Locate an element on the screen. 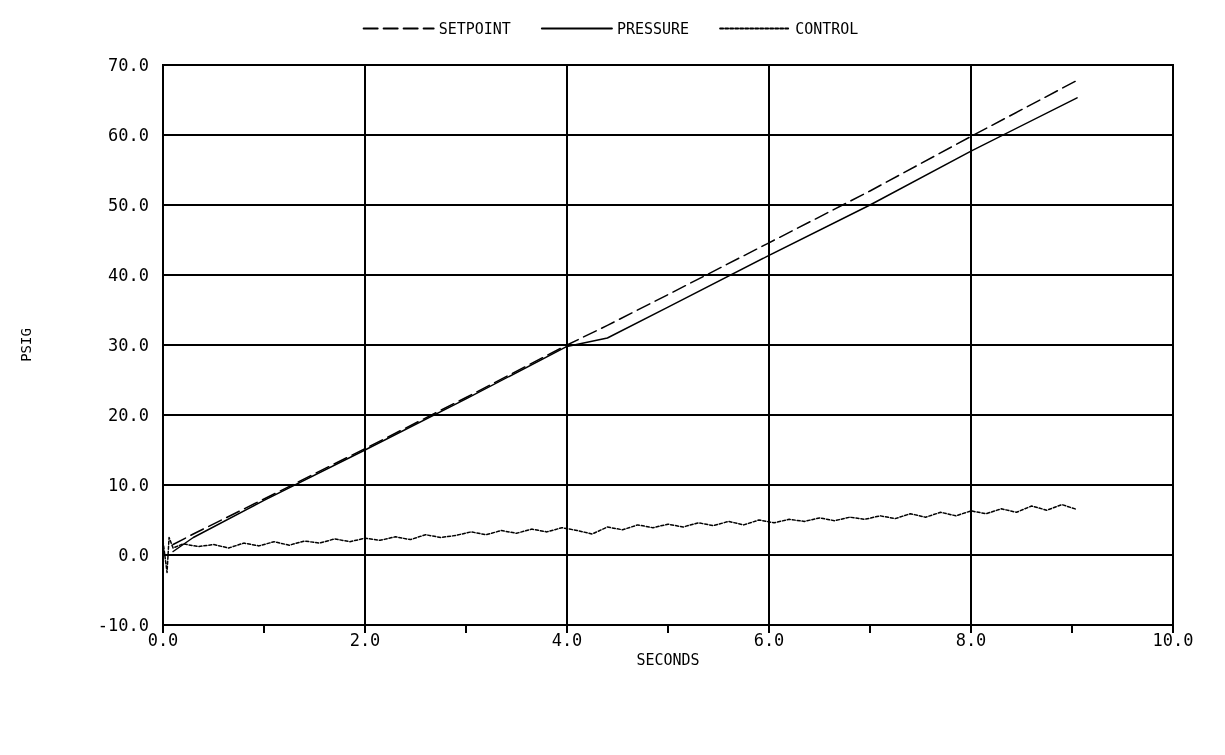 This screenshot has height=755, width=1225. x-tick-label: 4.0 is located at coordinates (567, 639).